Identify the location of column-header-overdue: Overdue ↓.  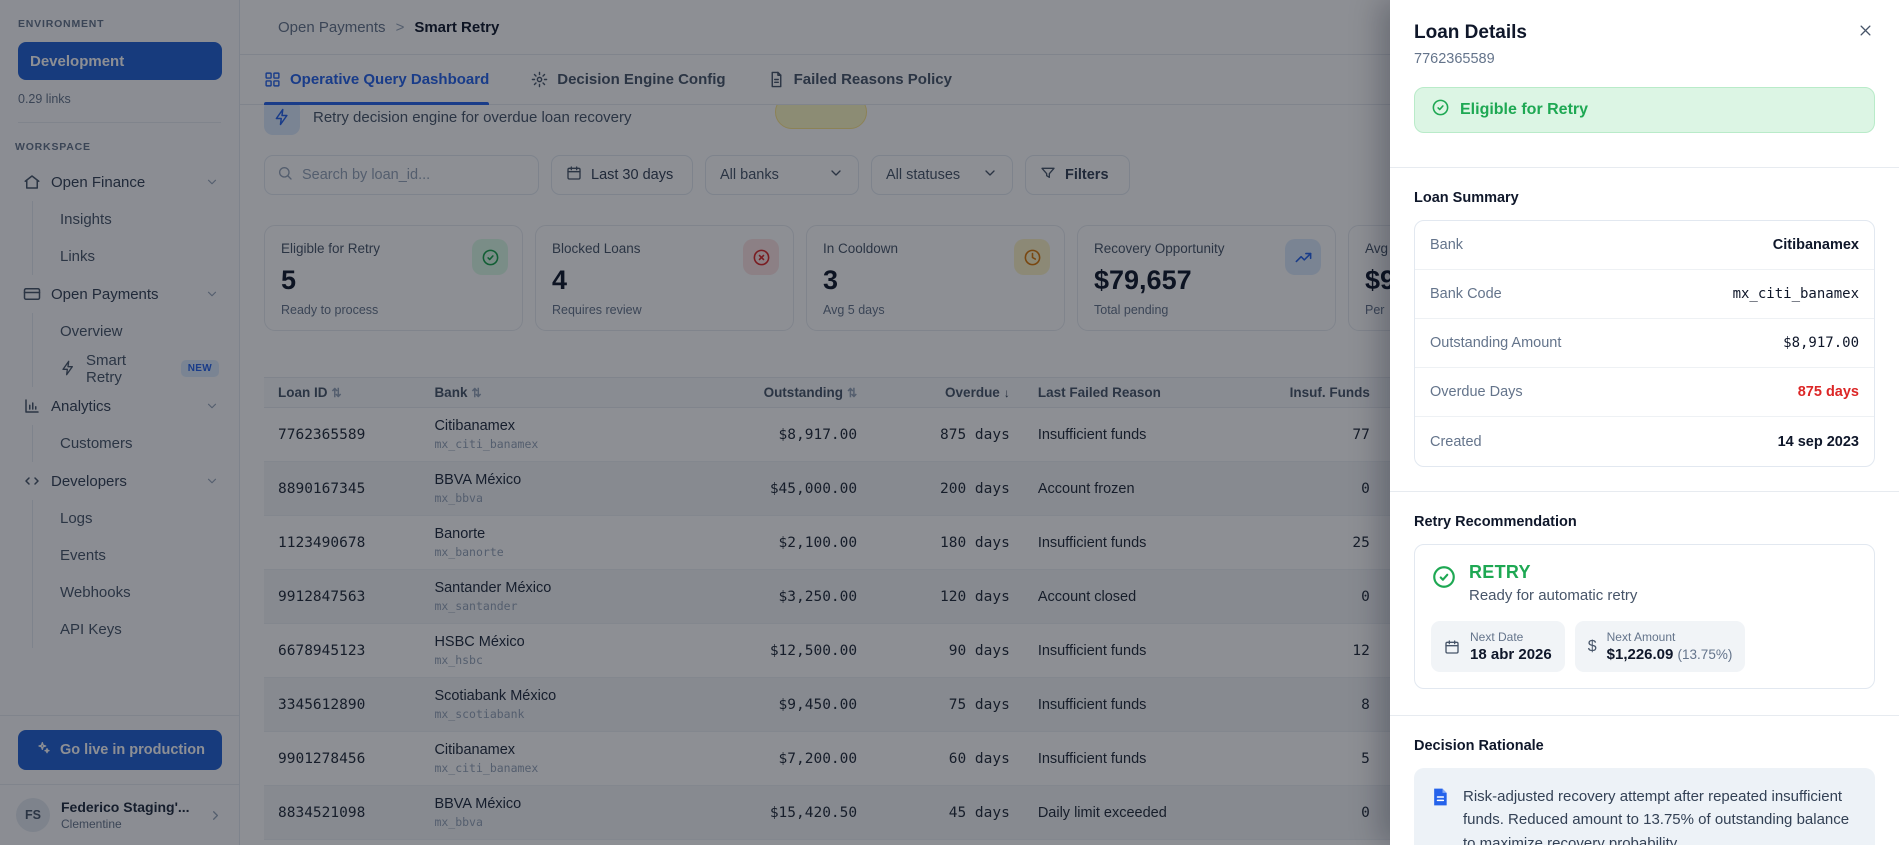
(947, 392).